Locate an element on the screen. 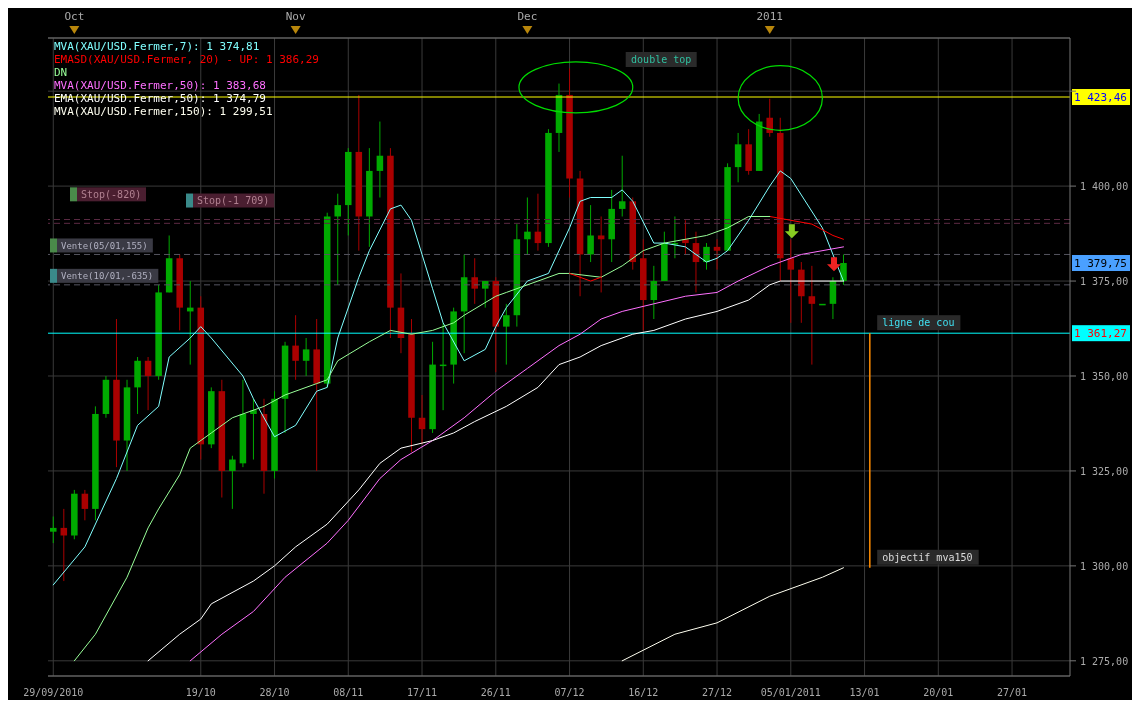  x-tick-label: 19/10 is located at coordinates (200, 692).